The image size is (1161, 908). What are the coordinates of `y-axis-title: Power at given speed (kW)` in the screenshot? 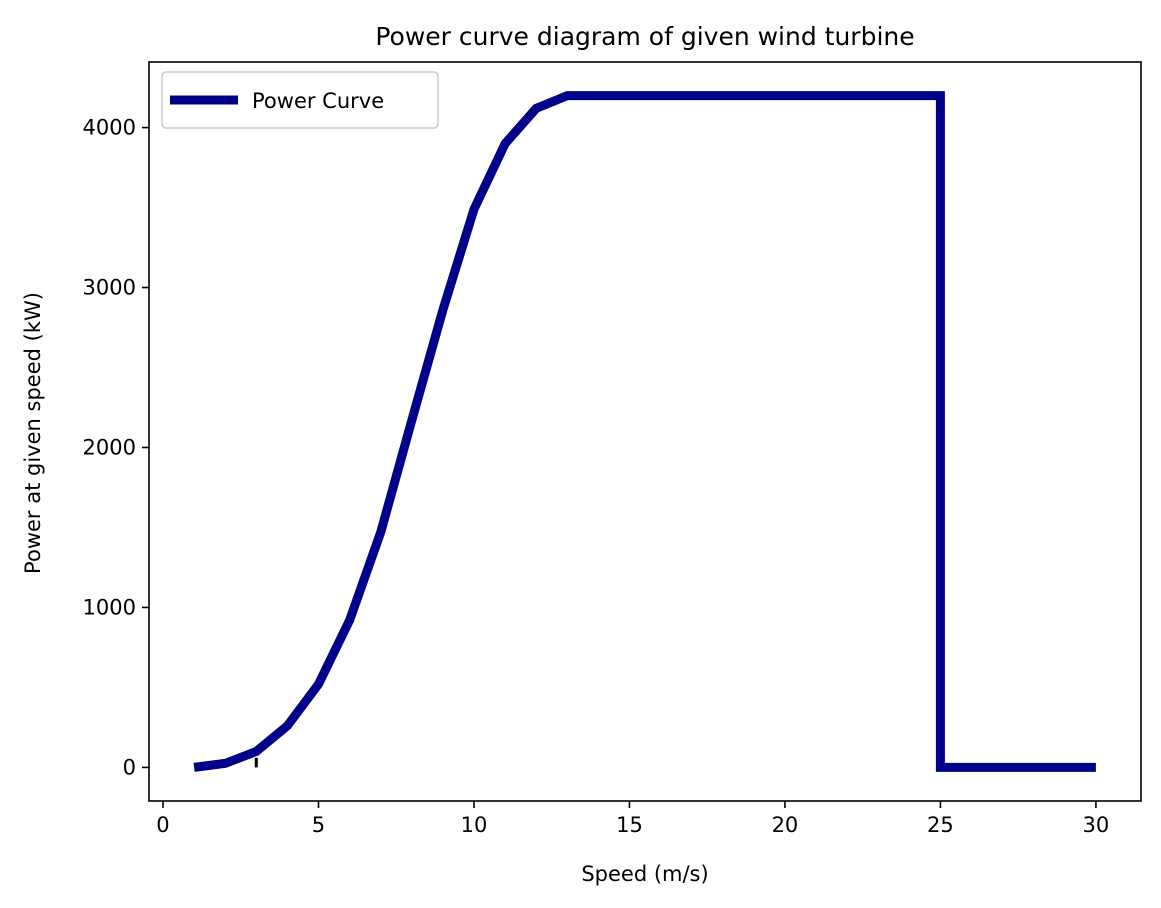 It's located at (33, 433).